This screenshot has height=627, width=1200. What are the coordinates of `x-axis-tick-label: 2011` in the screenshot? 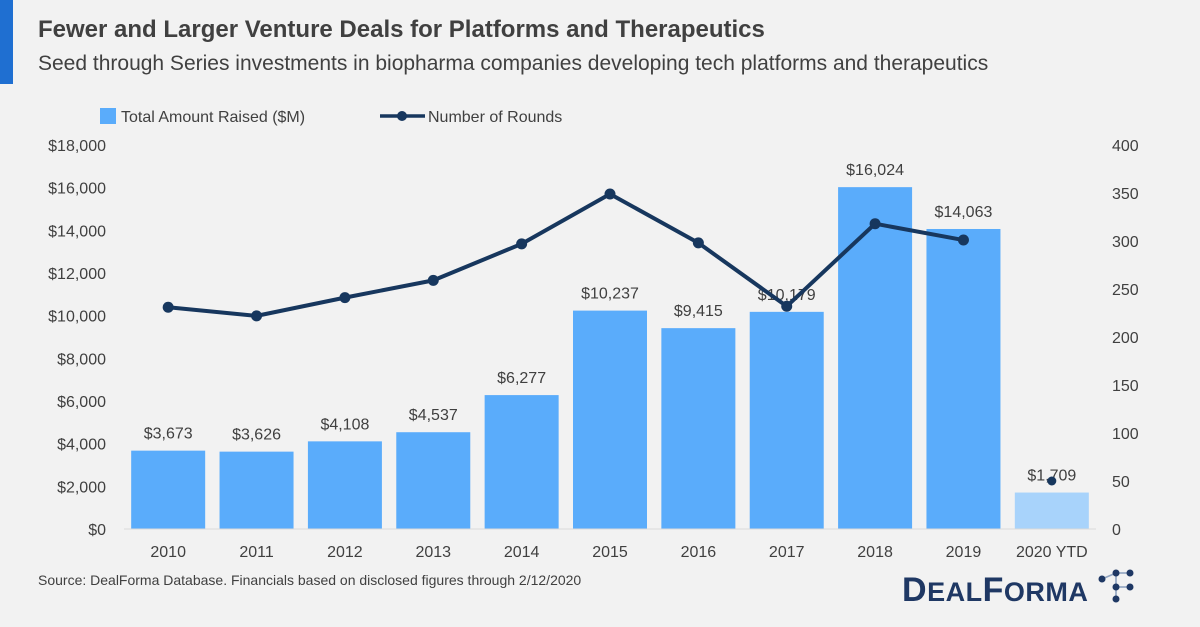 It's located at (256, 552).